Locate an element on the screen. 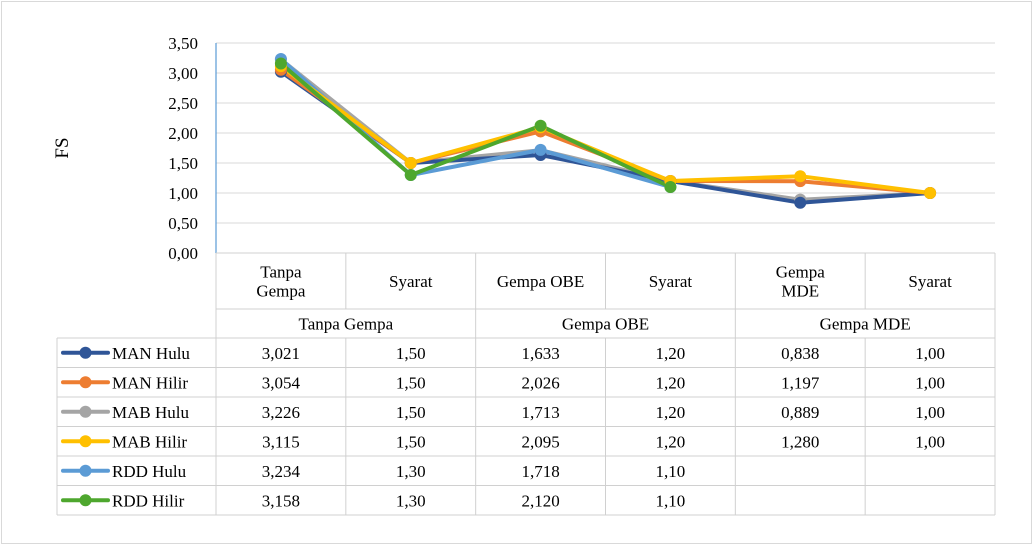 This screenshot has width=1036, height=548. group-label: Tanpa Gempa is located at coordinates (346, 324).